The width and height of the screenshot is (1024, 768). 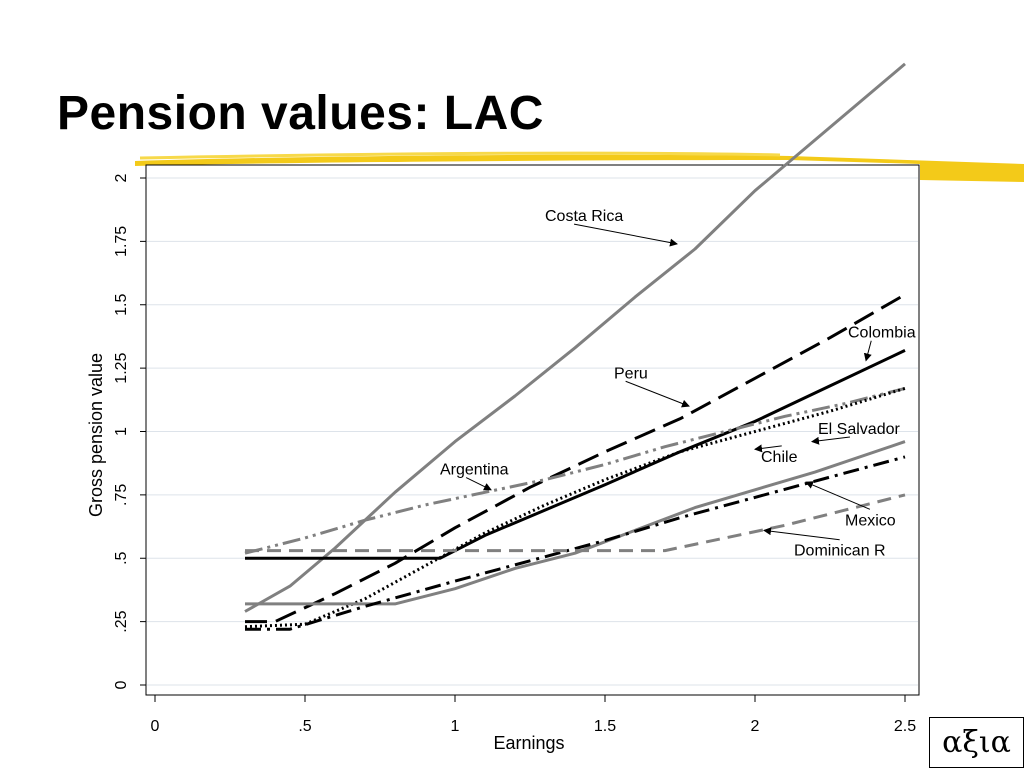 I want to click on annotation-label: Chile, so click(x=779, y=457).